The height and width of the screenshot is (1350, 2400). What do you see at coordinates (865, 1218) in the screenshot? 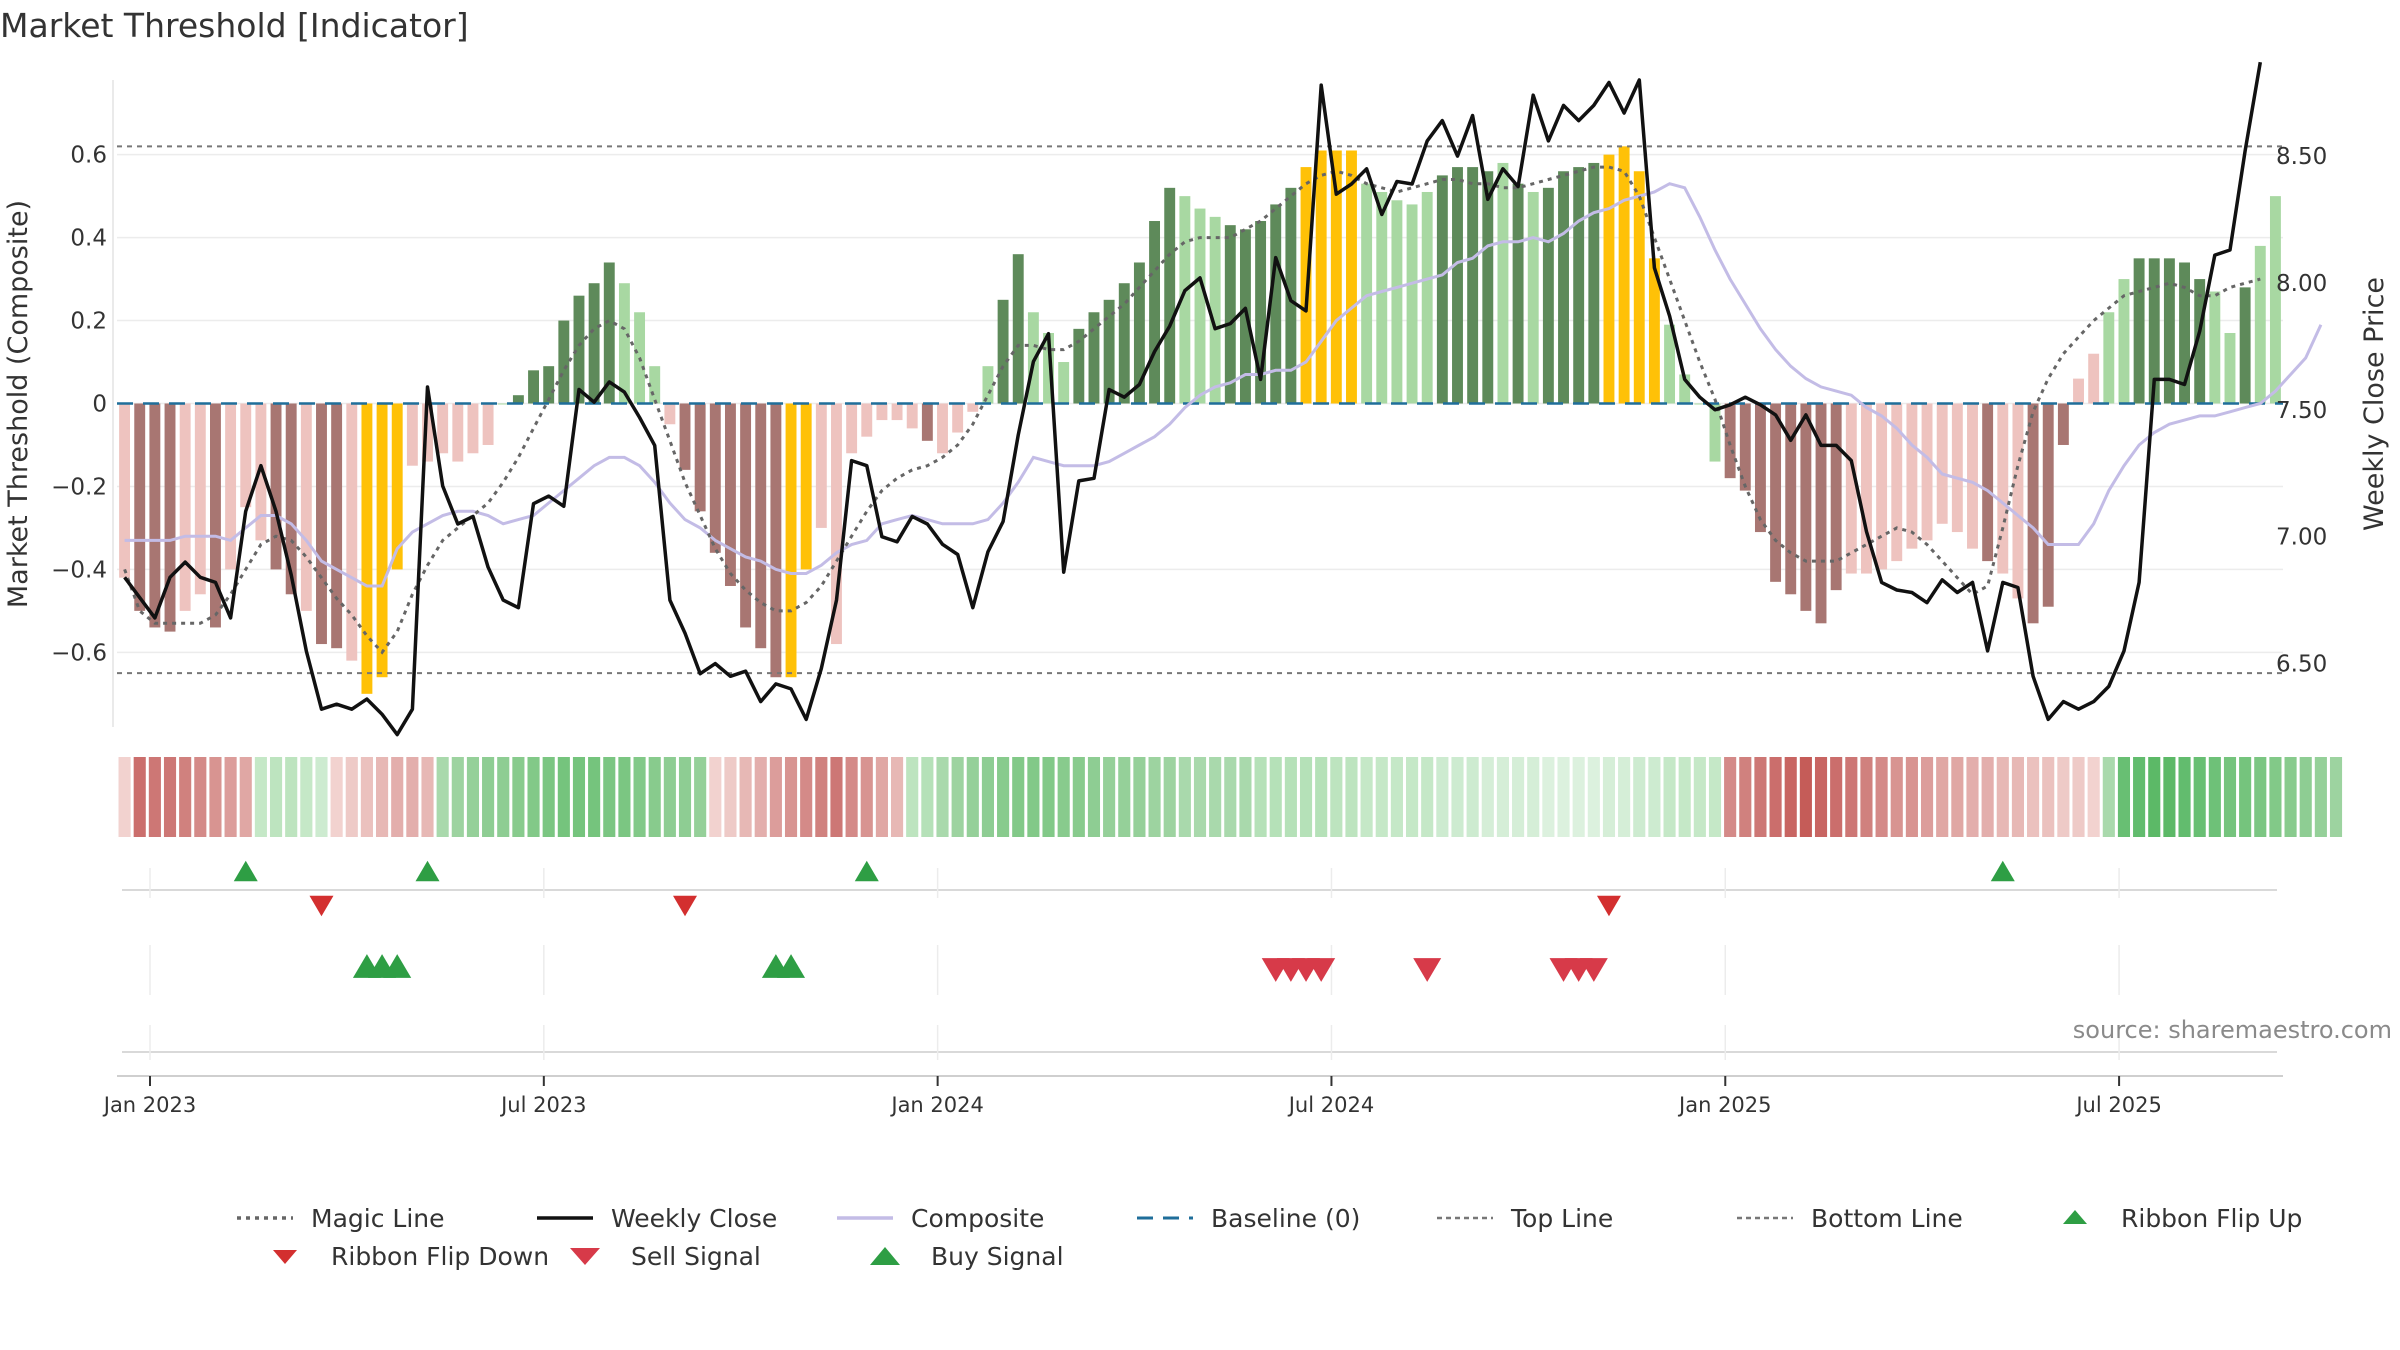
I see `legend-swatch-composite` at bounding box center [865, 1218].